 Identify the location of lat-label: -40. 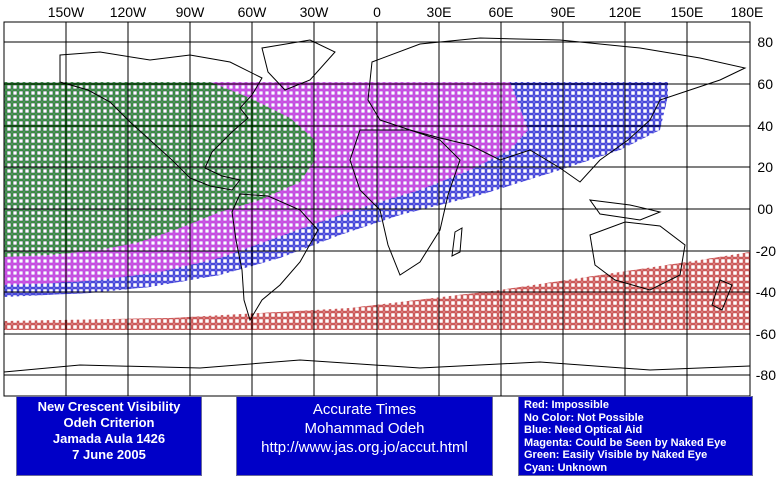
(766, 292).